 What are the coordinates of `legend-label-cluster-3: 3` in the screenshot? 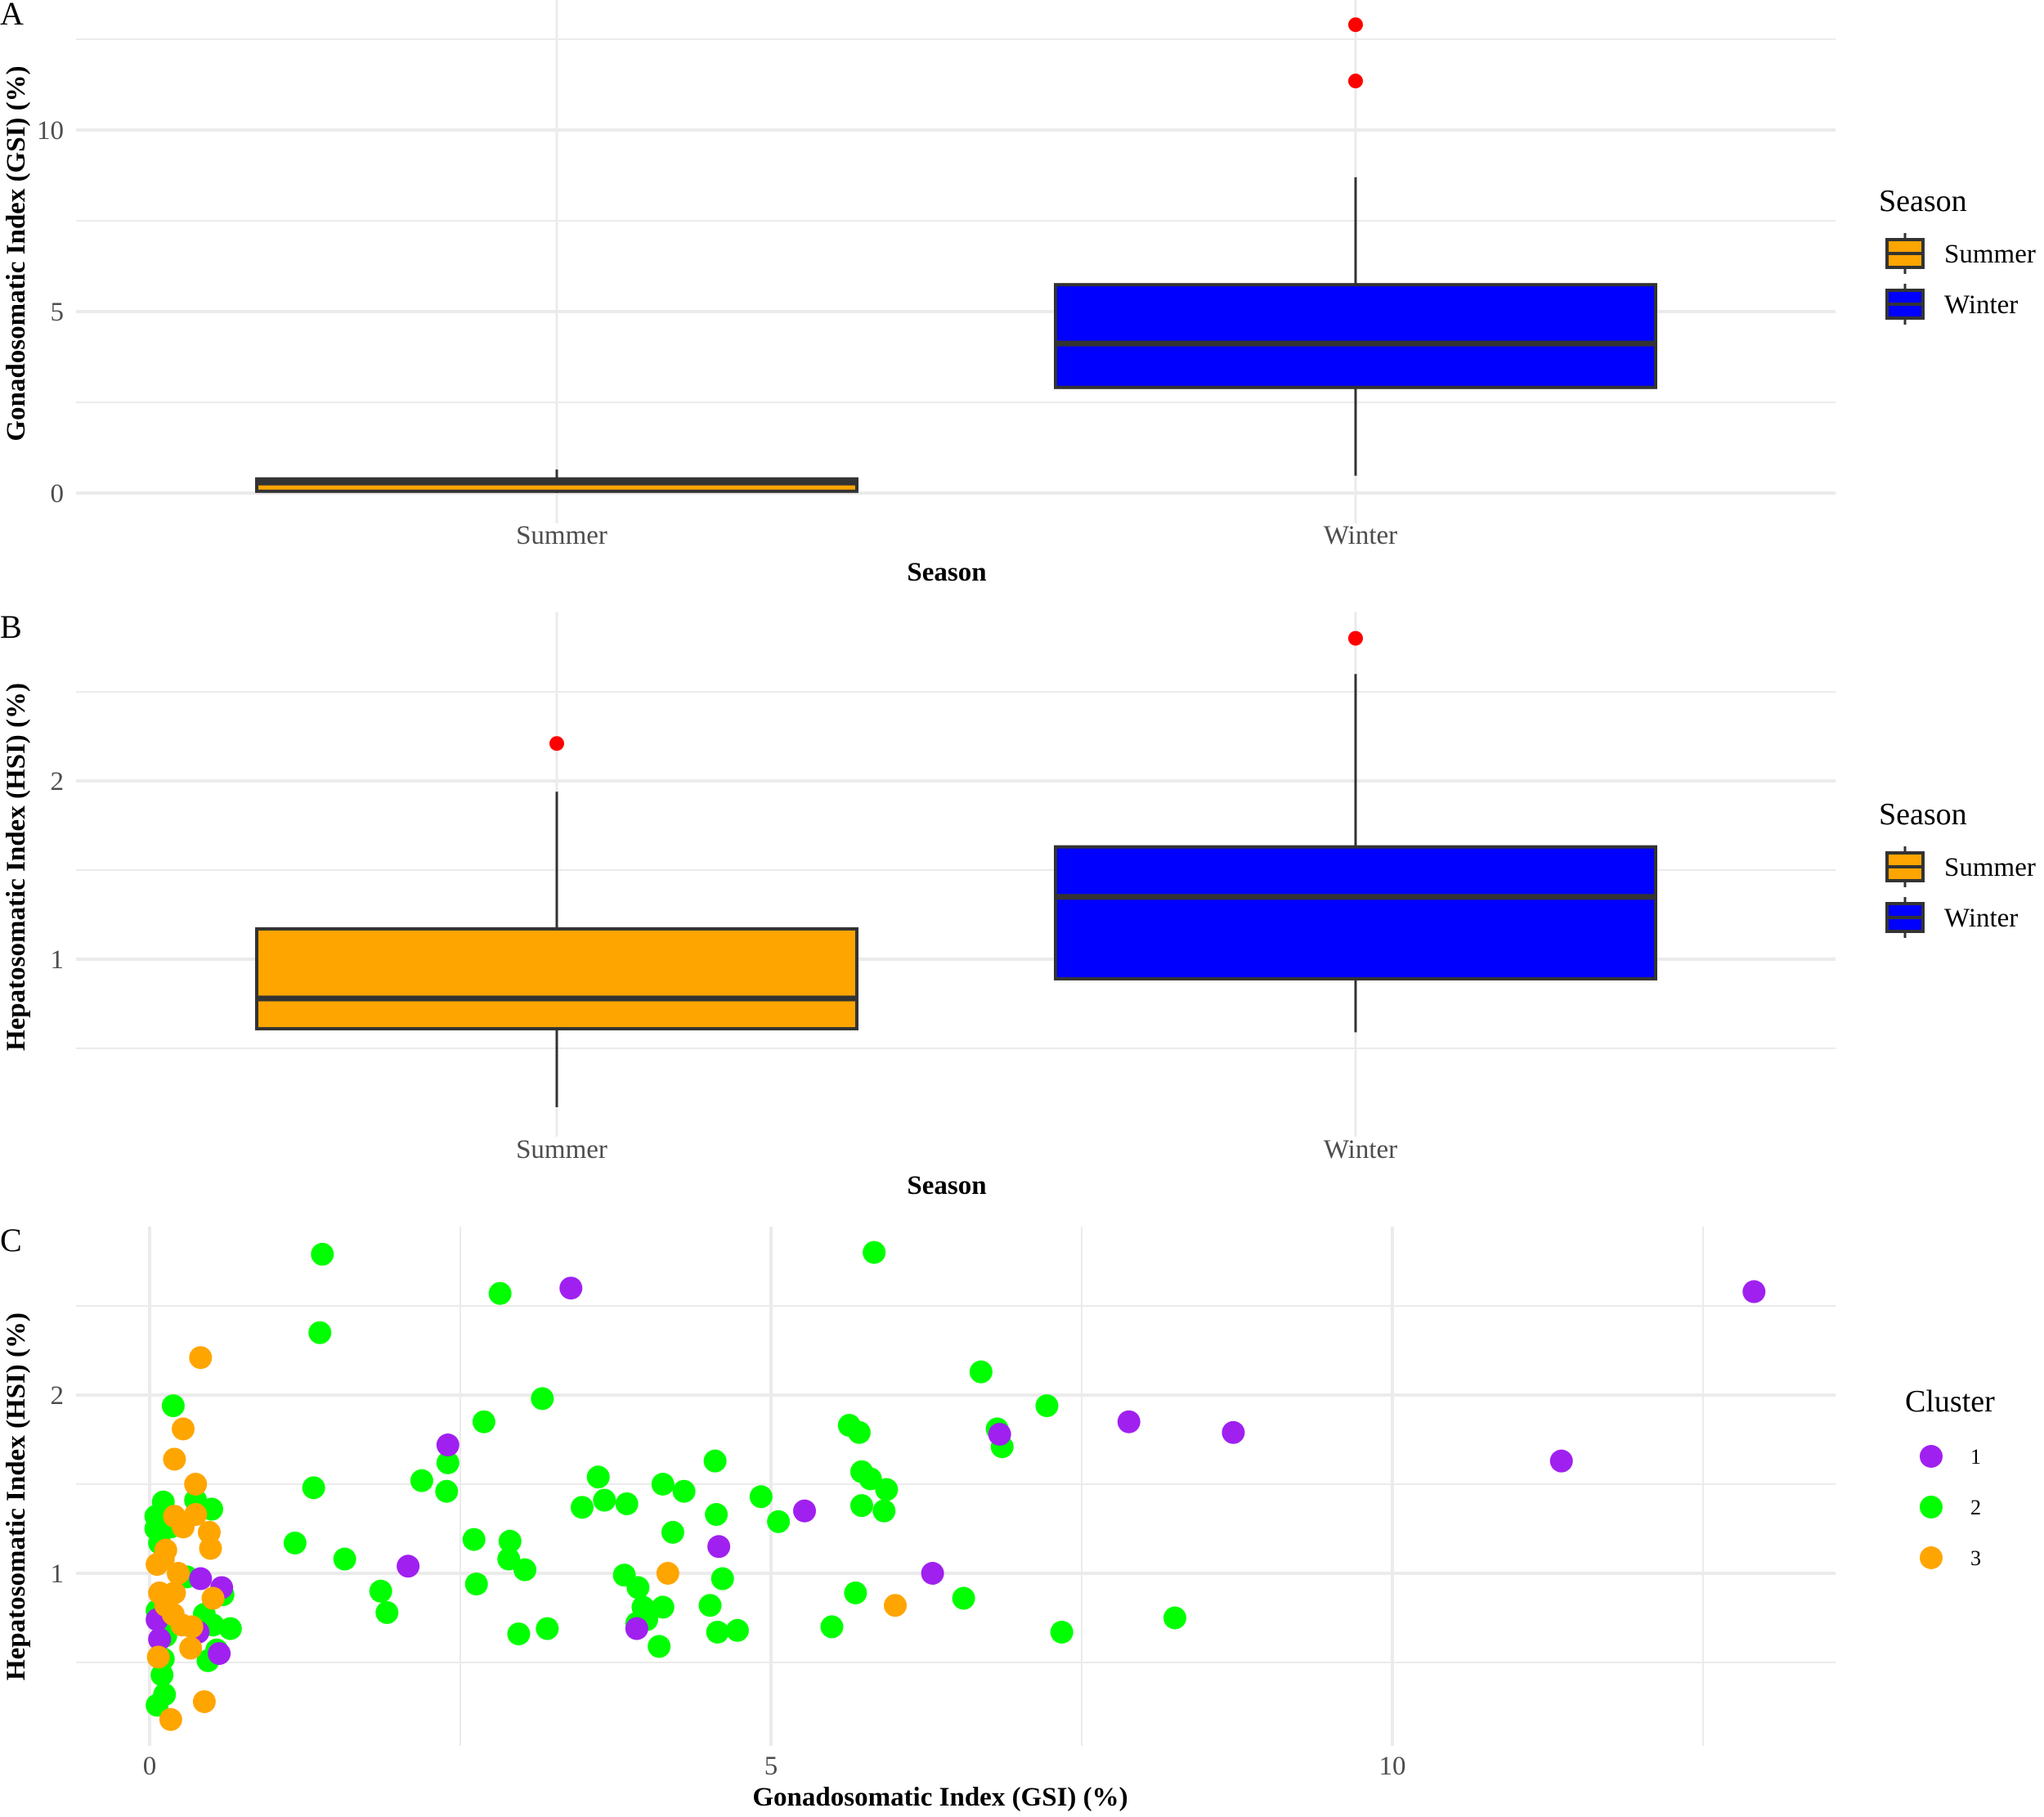 It's located at (1975, 1558).